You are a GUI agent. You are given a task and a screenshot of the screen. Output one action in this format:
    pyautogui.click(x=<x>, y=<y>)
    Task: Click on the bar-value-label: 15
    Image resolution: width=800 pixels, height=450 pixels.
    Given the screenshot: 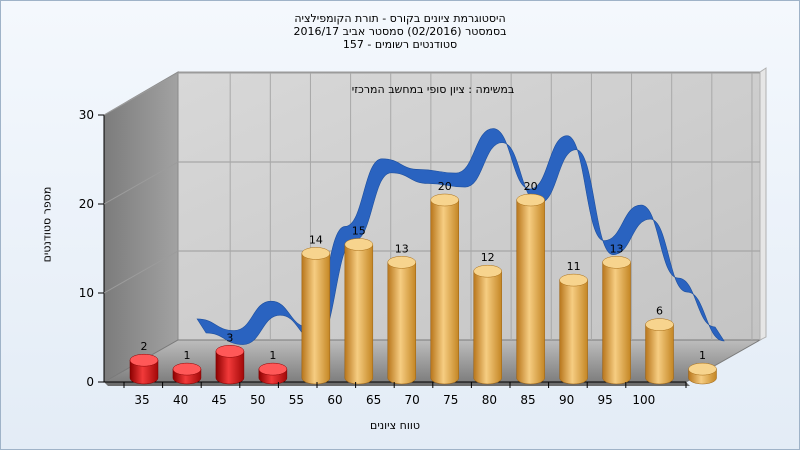 What is the action you would take?
    pyautogui.click(x=359, y=231)
    